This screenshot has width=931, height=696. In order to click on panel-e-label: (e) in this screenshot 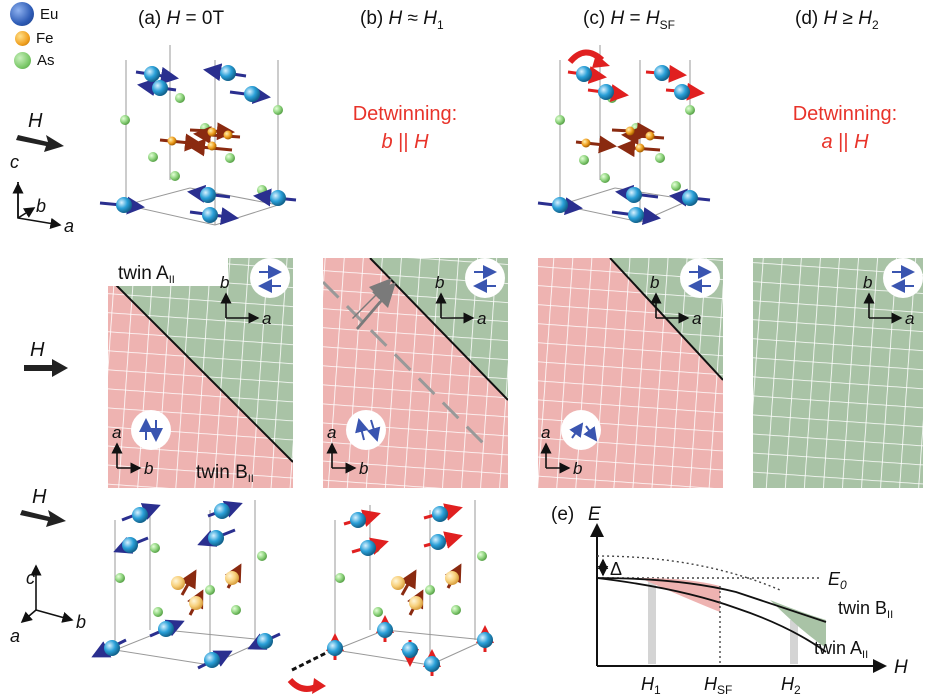, I will do `click(562, 514)`.